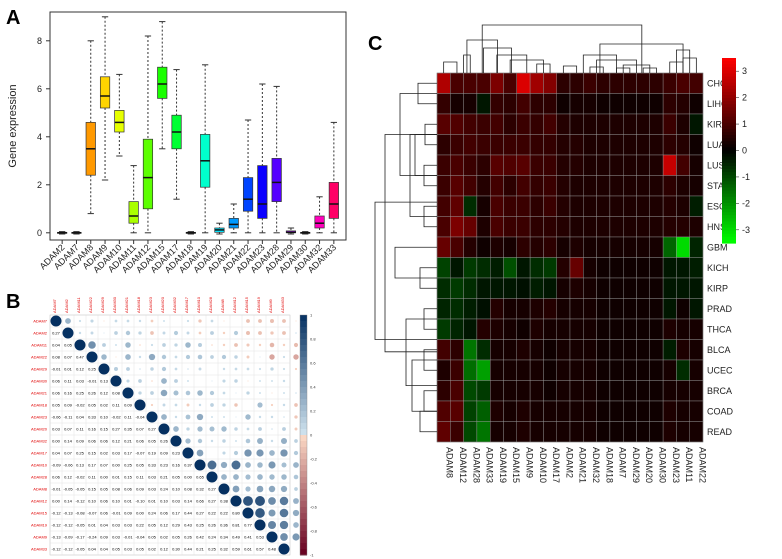 The image size is (782, 559). What do you see at coordinates (56, 513) in the screenshot?
I see `corr-value: -0.12` at bounding box center [56, 513].